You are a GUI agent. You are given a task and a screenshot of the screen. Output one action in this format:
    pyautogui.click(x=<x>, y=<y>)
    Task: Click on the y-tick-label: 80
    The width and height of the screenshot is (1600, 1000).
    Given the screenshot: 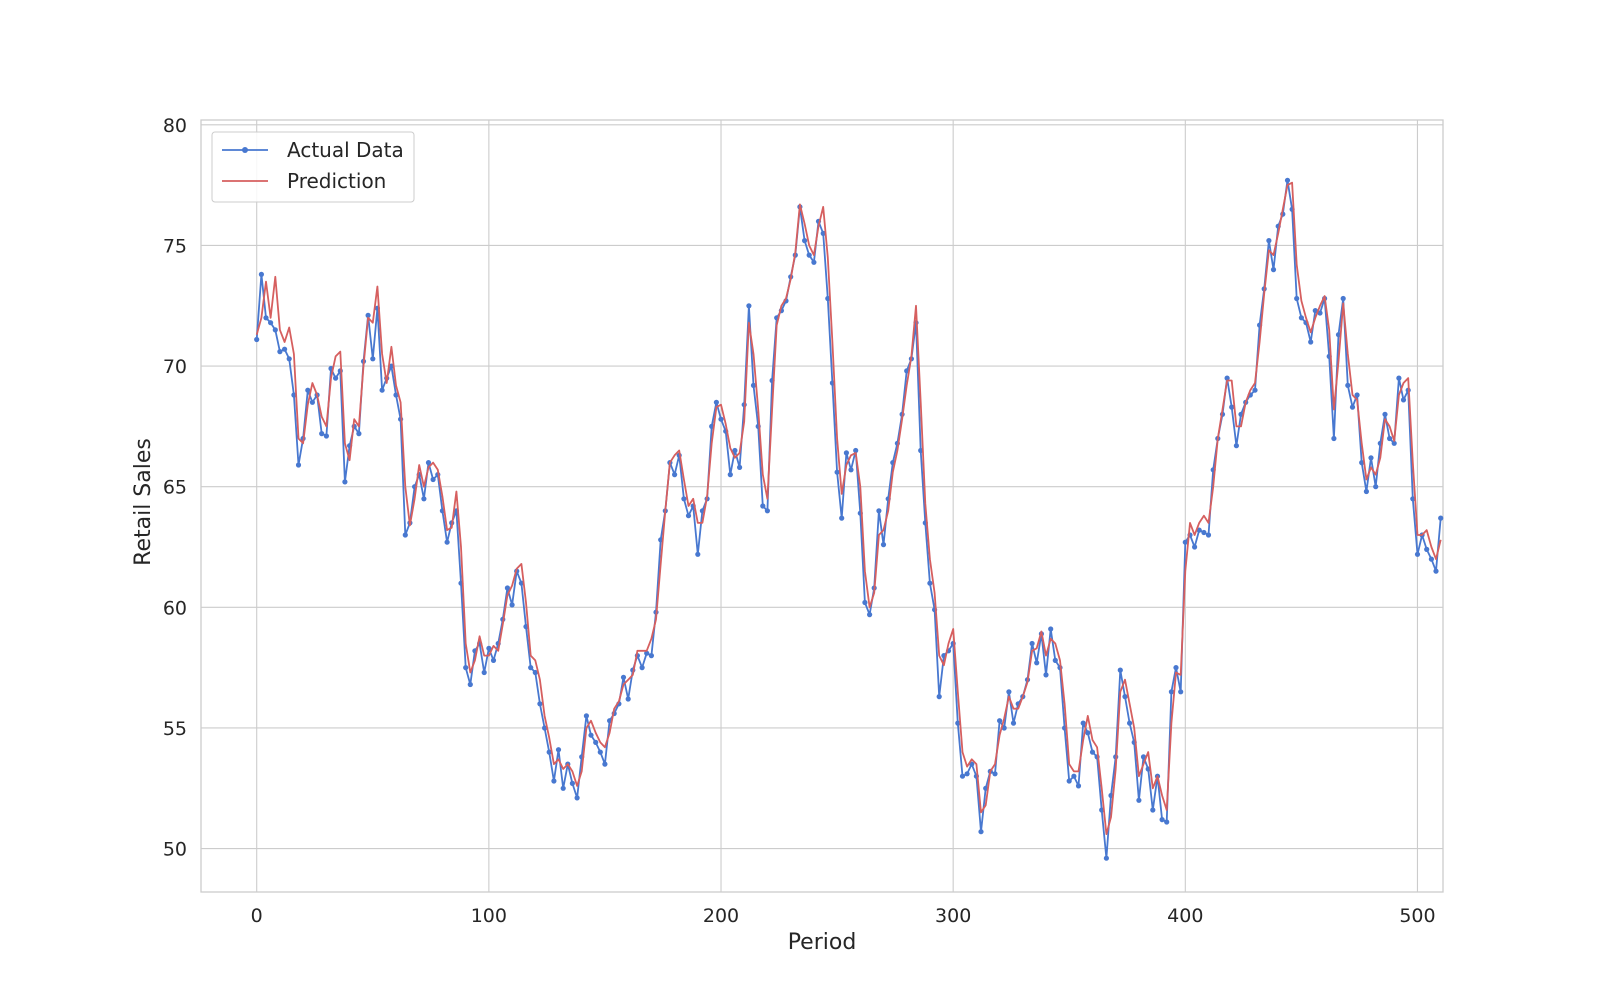 What is the action you would take?
    pyautogui.click(x=175, y=126)
    